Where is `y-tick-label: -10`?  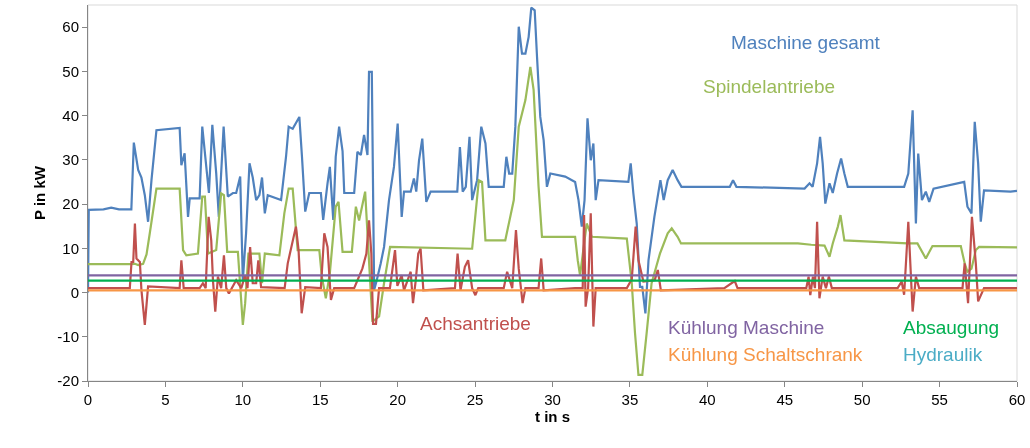 y-tick-label: -10 is located at coordinates (68, 337).